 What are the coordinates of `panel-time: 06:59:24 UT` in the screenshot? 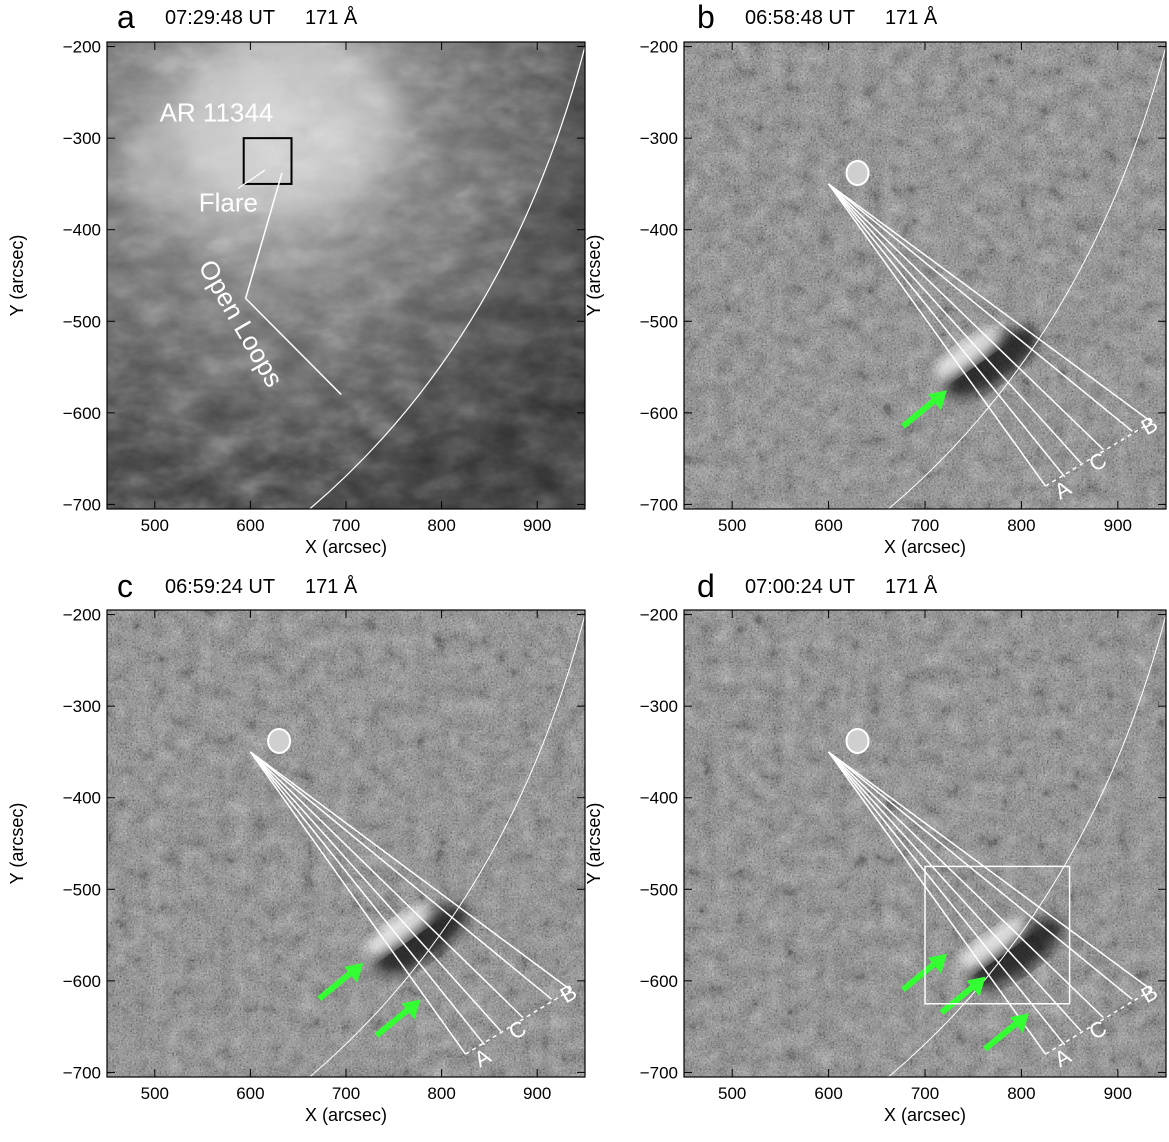 It's located at (220, 587).